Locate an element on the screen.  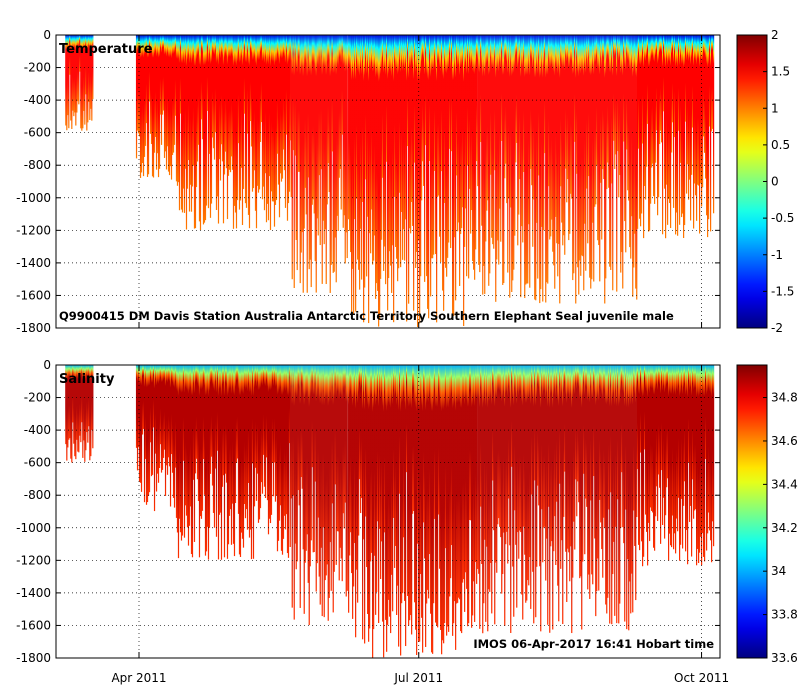
colorbar-tick-label: 0 is located at coordinates (775, 182).